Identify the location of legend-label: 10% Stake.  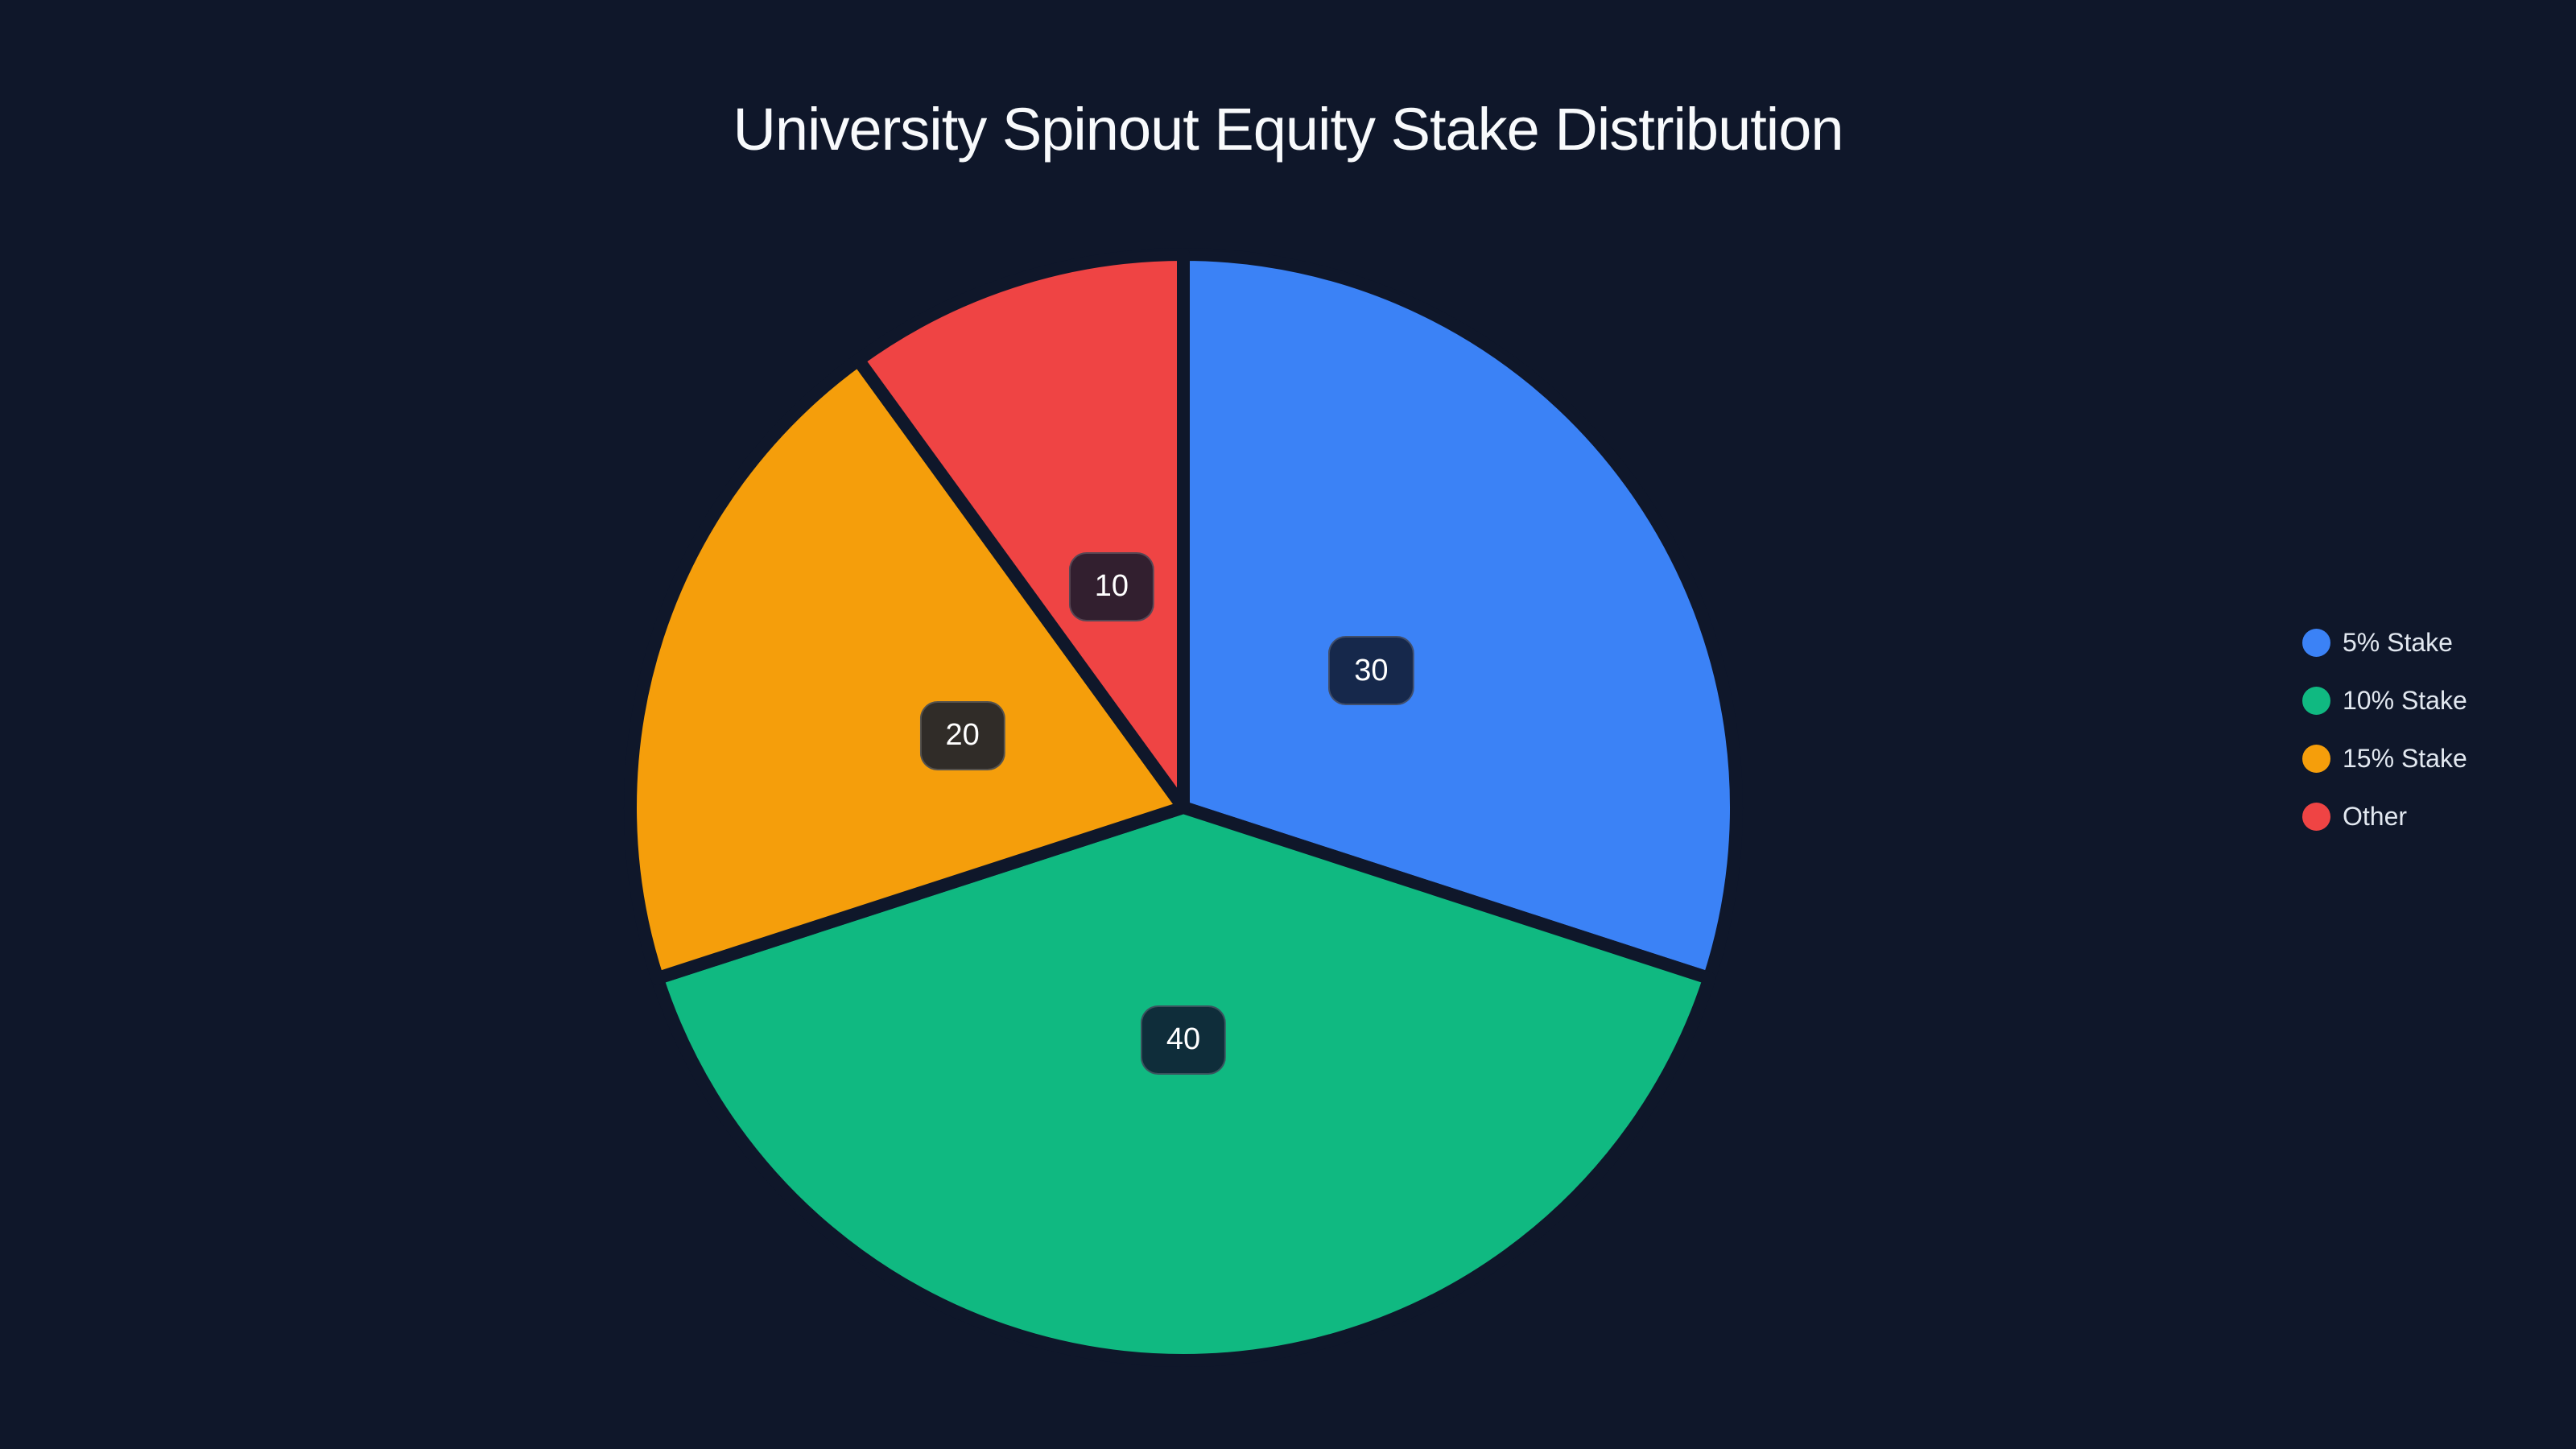
(2405, 700).